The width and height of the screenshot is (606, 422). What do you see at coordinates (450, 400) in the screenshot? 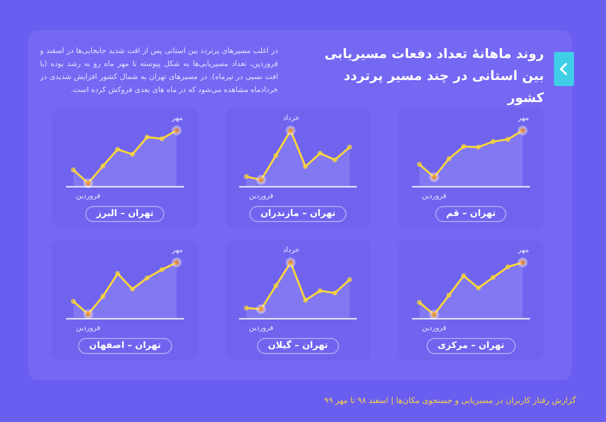
I see `text: گزارش رفتار کاربران در مسیریابی و جستجوی مکان‌ها | اسفند ۹۸ تا مهر ۹۹` at bounding box center [450, 400].